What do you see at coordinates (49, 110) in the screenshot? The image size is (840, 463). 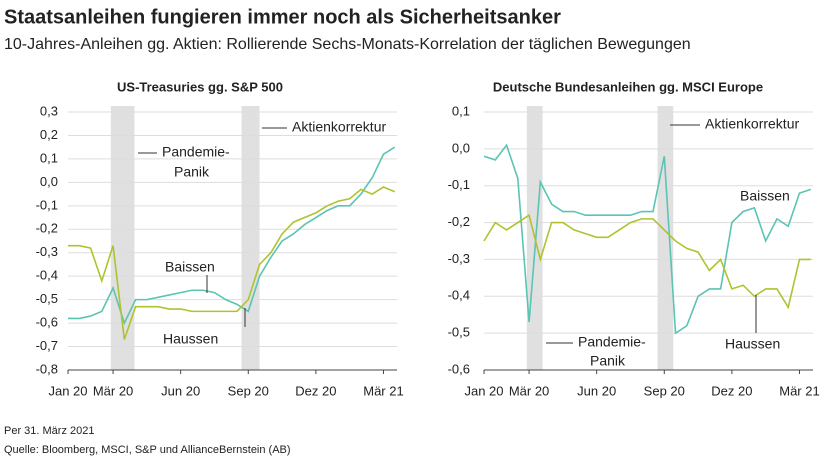 I see `y-tick-label: 0,3` at bounding box center [49, 110].